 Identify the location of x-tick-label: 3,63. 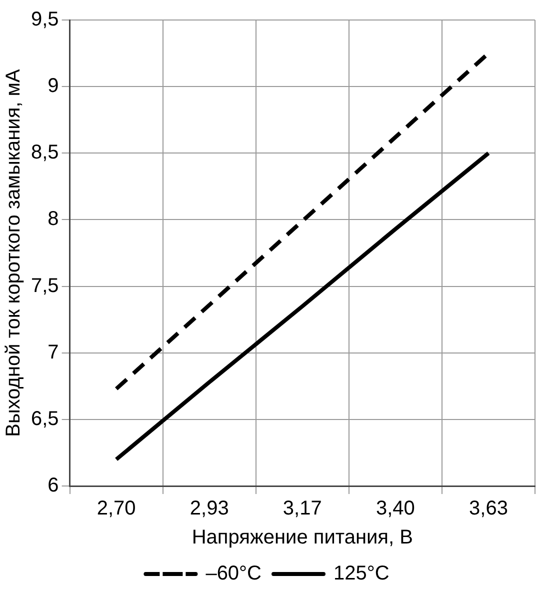
(488, 509).